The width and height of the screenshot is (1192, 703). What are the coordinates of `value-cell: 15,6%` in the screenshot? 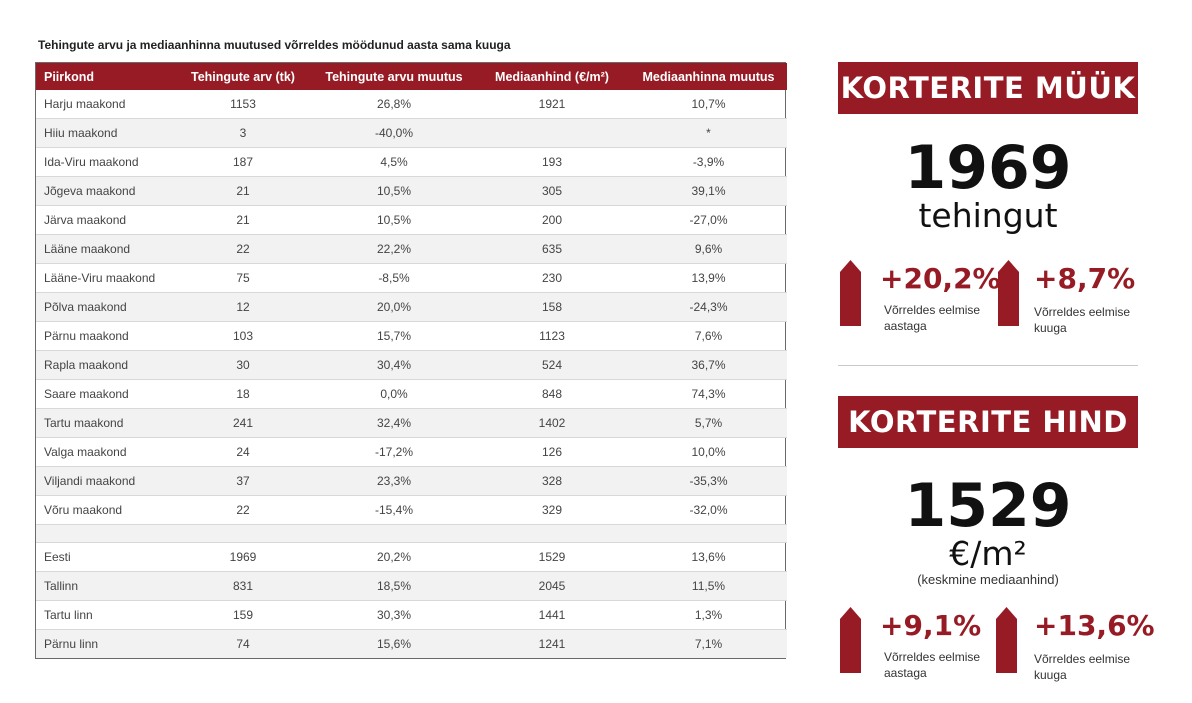 It's located at (394, 643).